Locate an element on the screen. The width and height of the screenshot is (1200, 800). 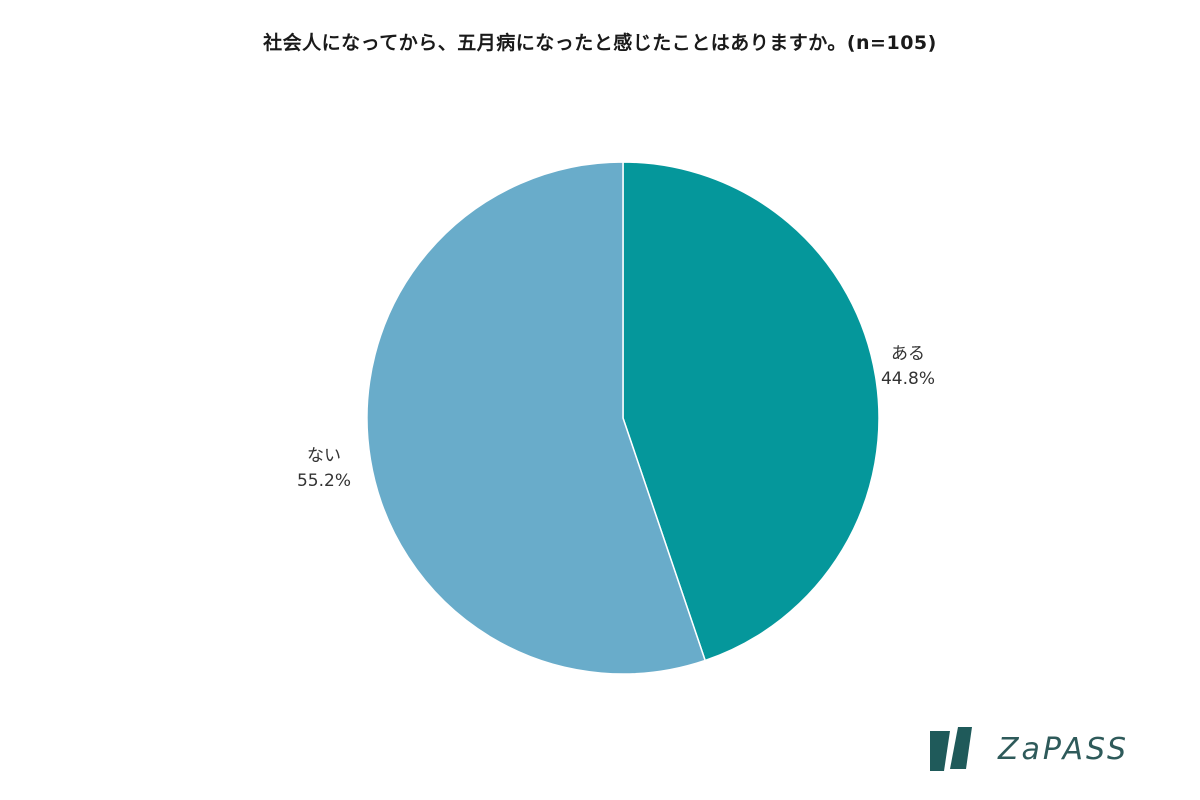
brand-name: ZaPASS is located at coordinates (1064, 749).